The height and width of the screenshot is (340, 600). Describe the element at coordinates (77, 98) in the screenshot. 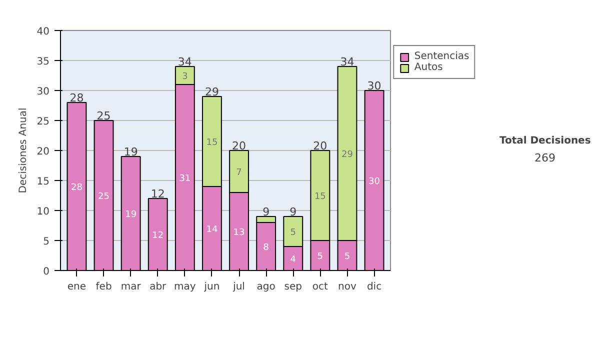

I see `total-label: 28` at that location.